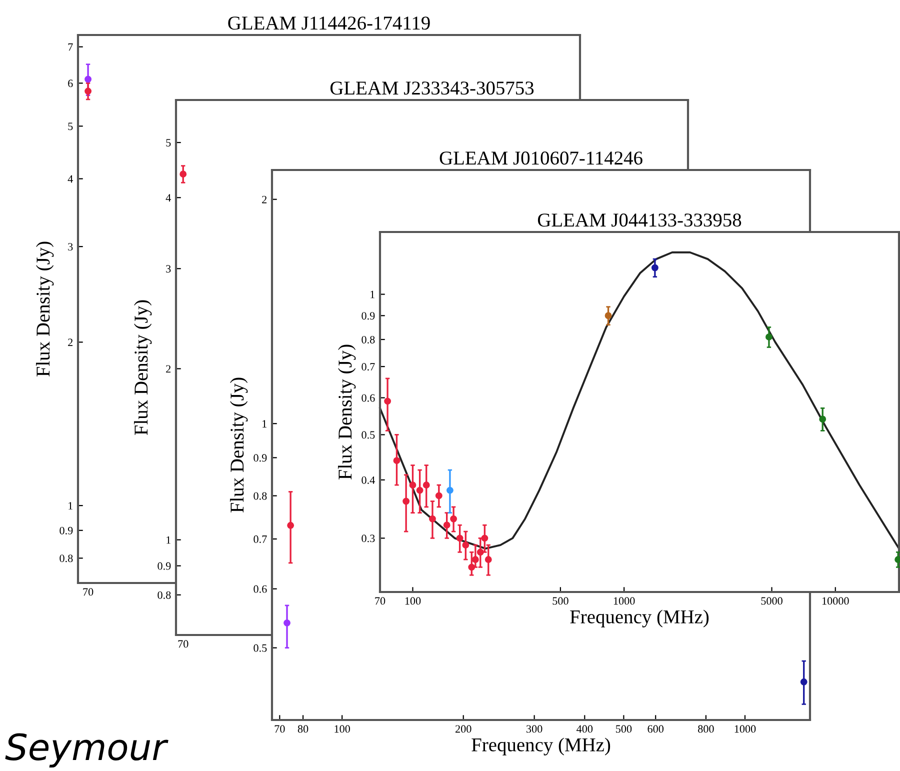  Describe the element at coordinates (368, 480) in the screenshot. I see `y-tick-label: 0.4` at that location.